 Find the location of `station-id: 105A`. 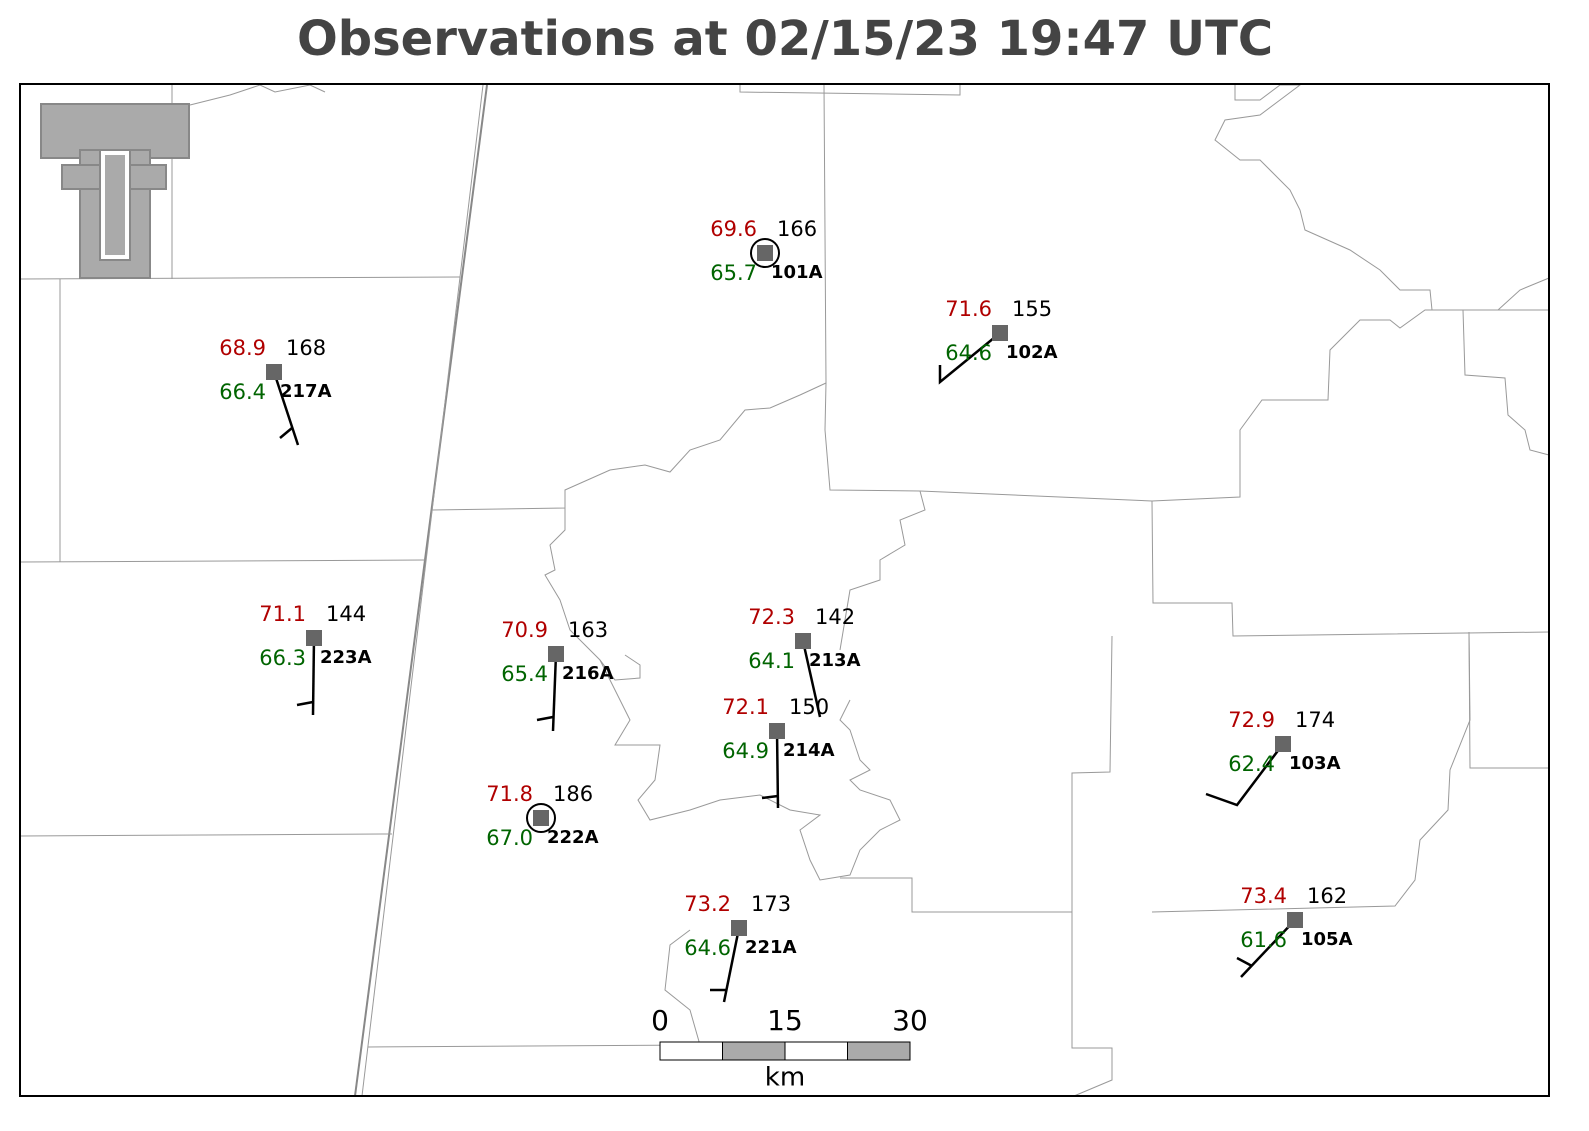

station-id: 105A is located at coordinates (1327, 939).